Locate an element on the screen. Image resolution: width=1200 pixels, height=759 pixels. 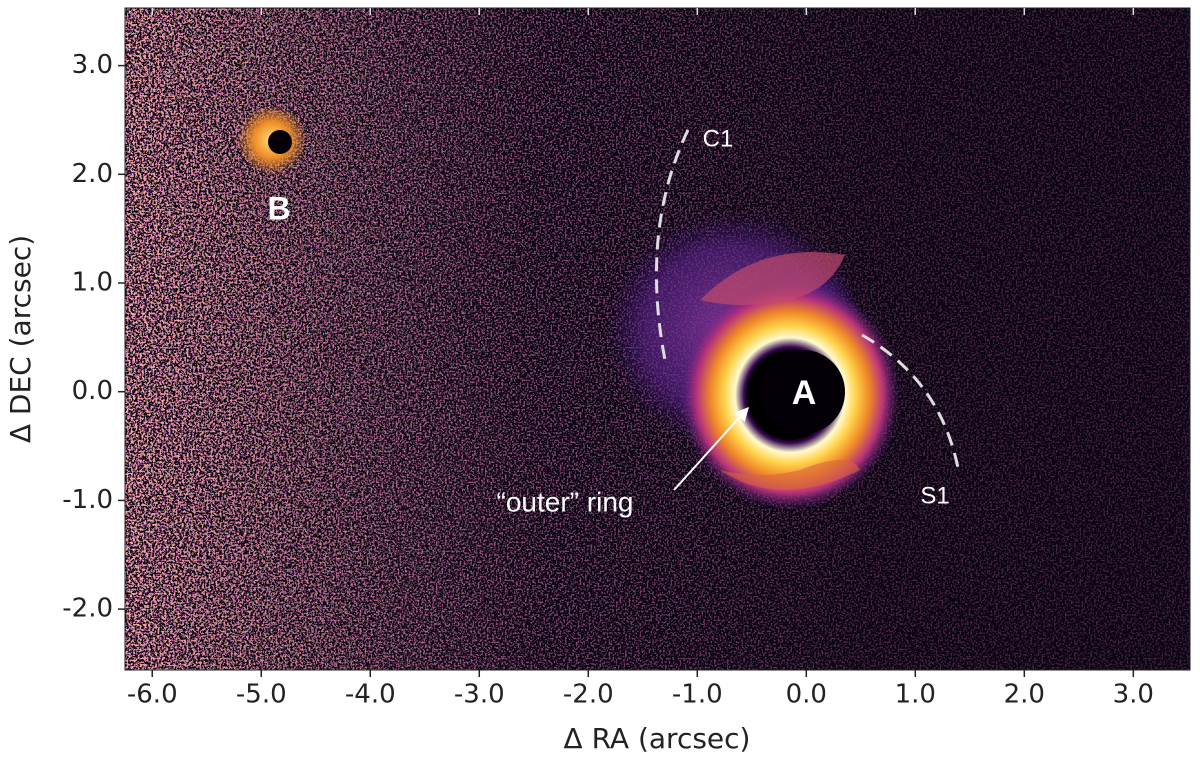
c1-arc is located at coordinates (672, 245).